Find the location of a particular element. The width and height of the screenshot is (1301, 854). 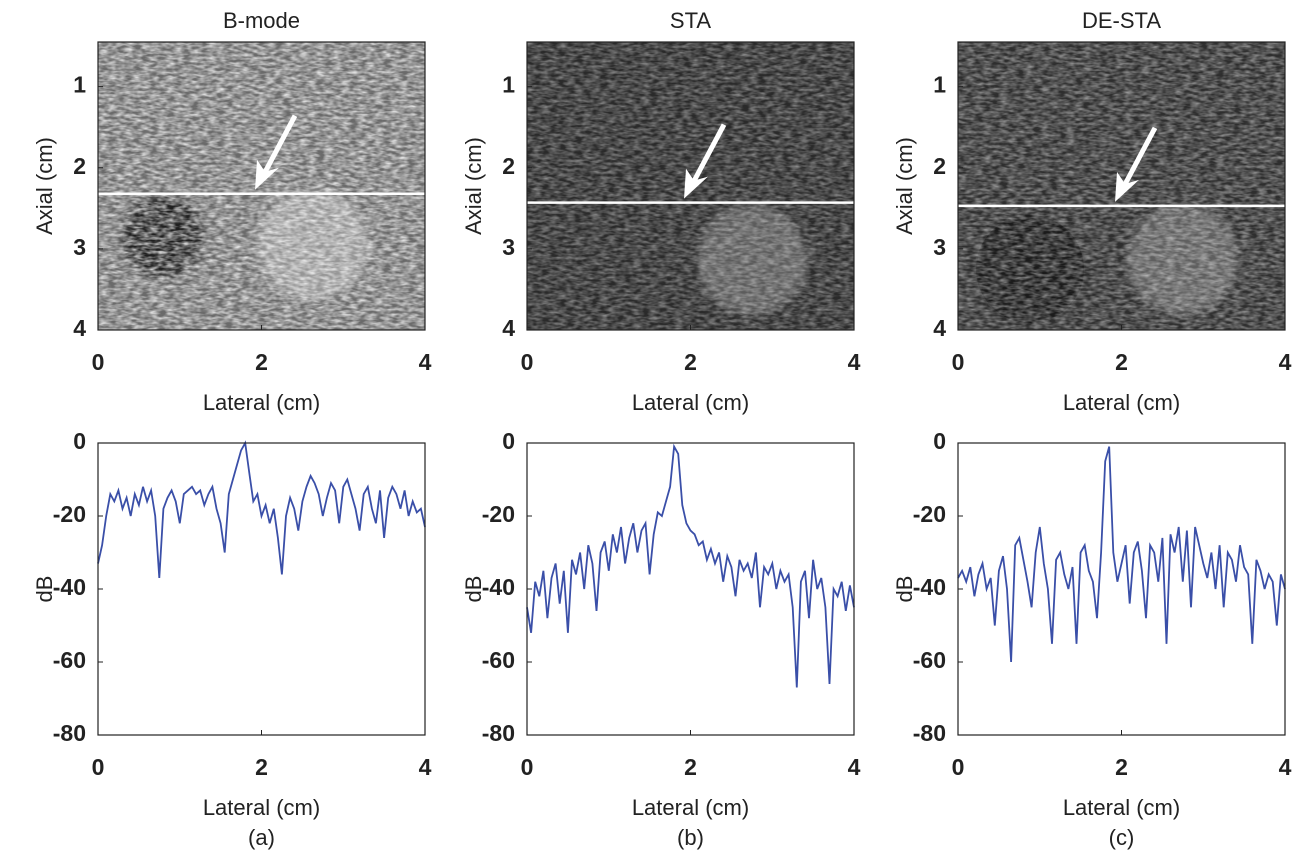

panel-caption: (a) is located at coordinates (261, 837).